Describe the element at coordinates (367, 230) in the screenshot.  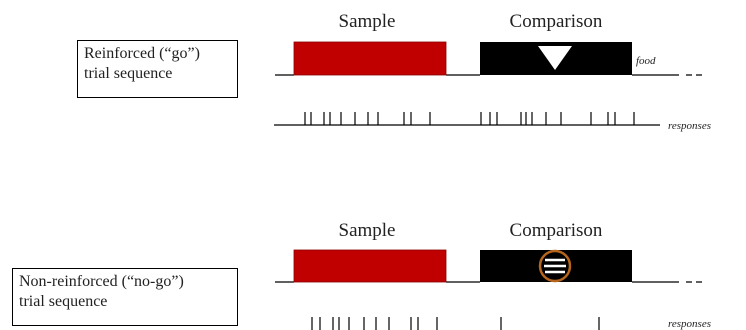
I see `nogo-sample-label: Sample` at that location.